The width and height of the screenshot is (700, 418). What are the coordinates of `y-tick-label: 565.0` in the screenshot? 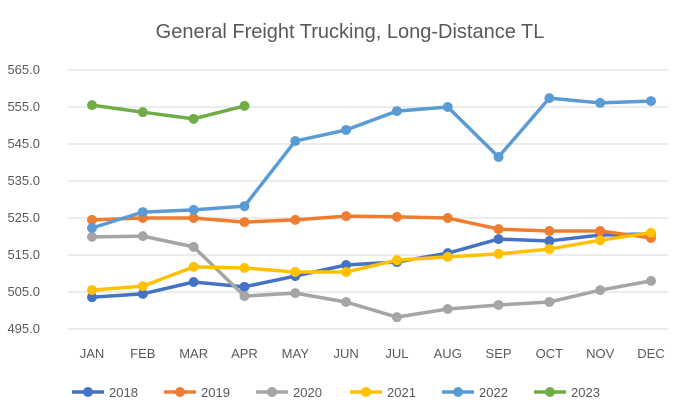 It's located at (23, 69).